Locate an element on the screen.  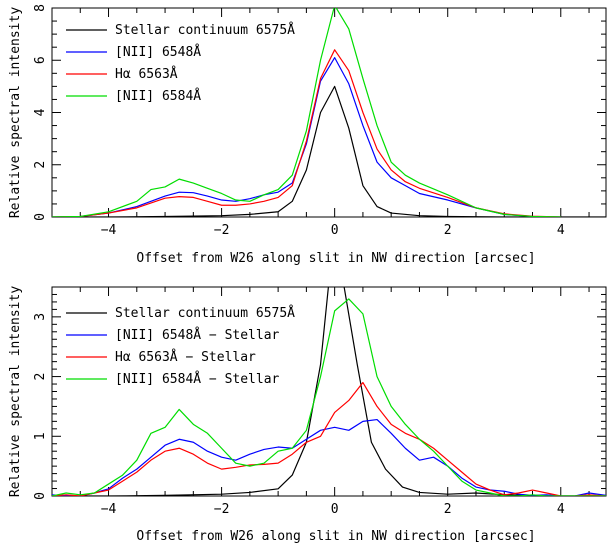
legend-label: Hα 6563Å − Stellar is located at coordinates (185, 357).